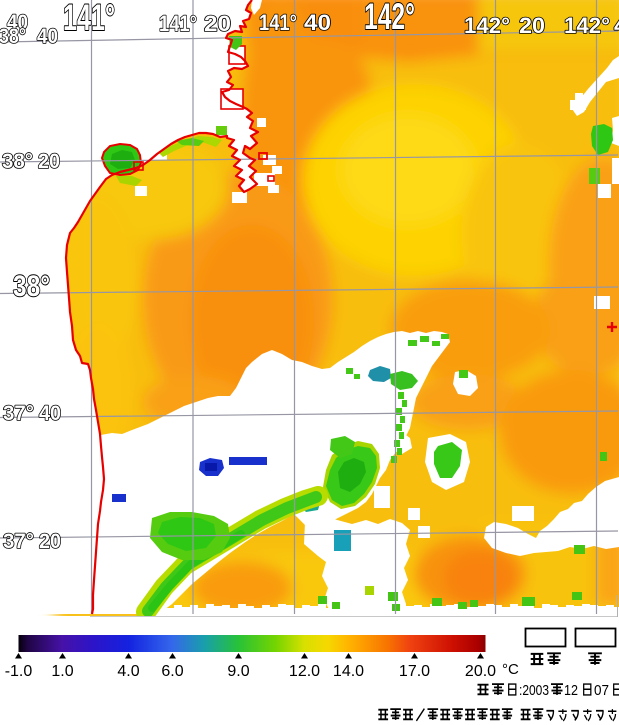 Image resolution: width=619 pixels, height=725 pixels. What do you see at coordinates (601, 690) in the screenshot?
I see `svg-text: 07` at bounding box center [601, 690].